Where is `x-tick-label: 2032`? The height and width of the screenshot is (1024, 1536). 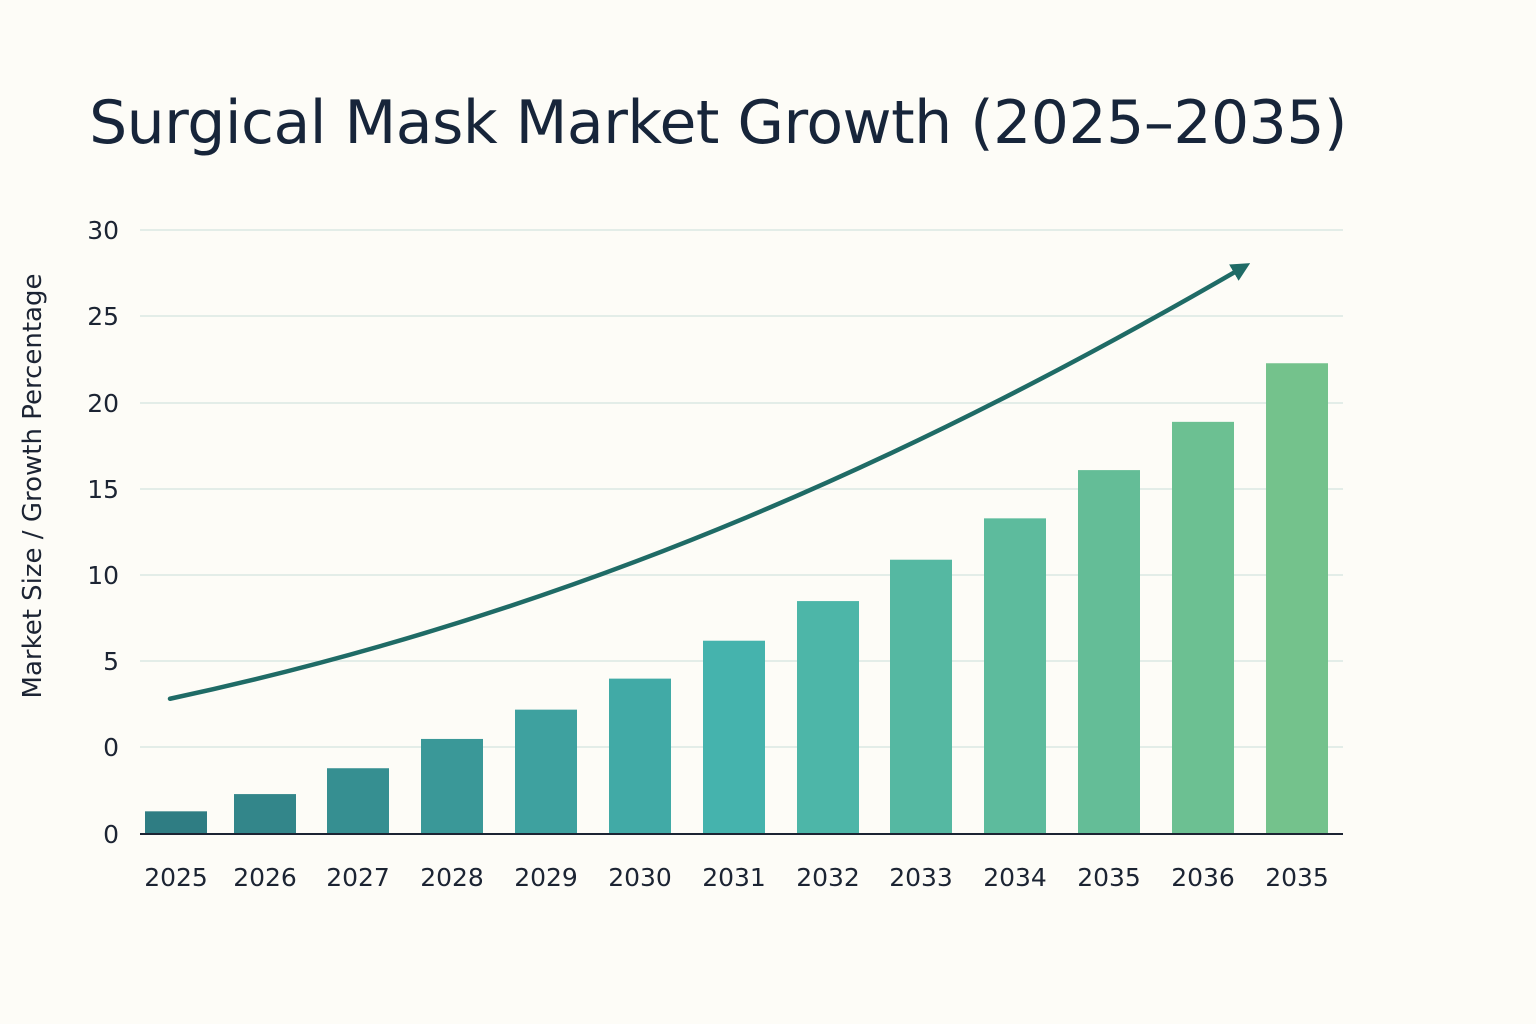
x-tick-label: 2032 is located at coordinates (828, 877).